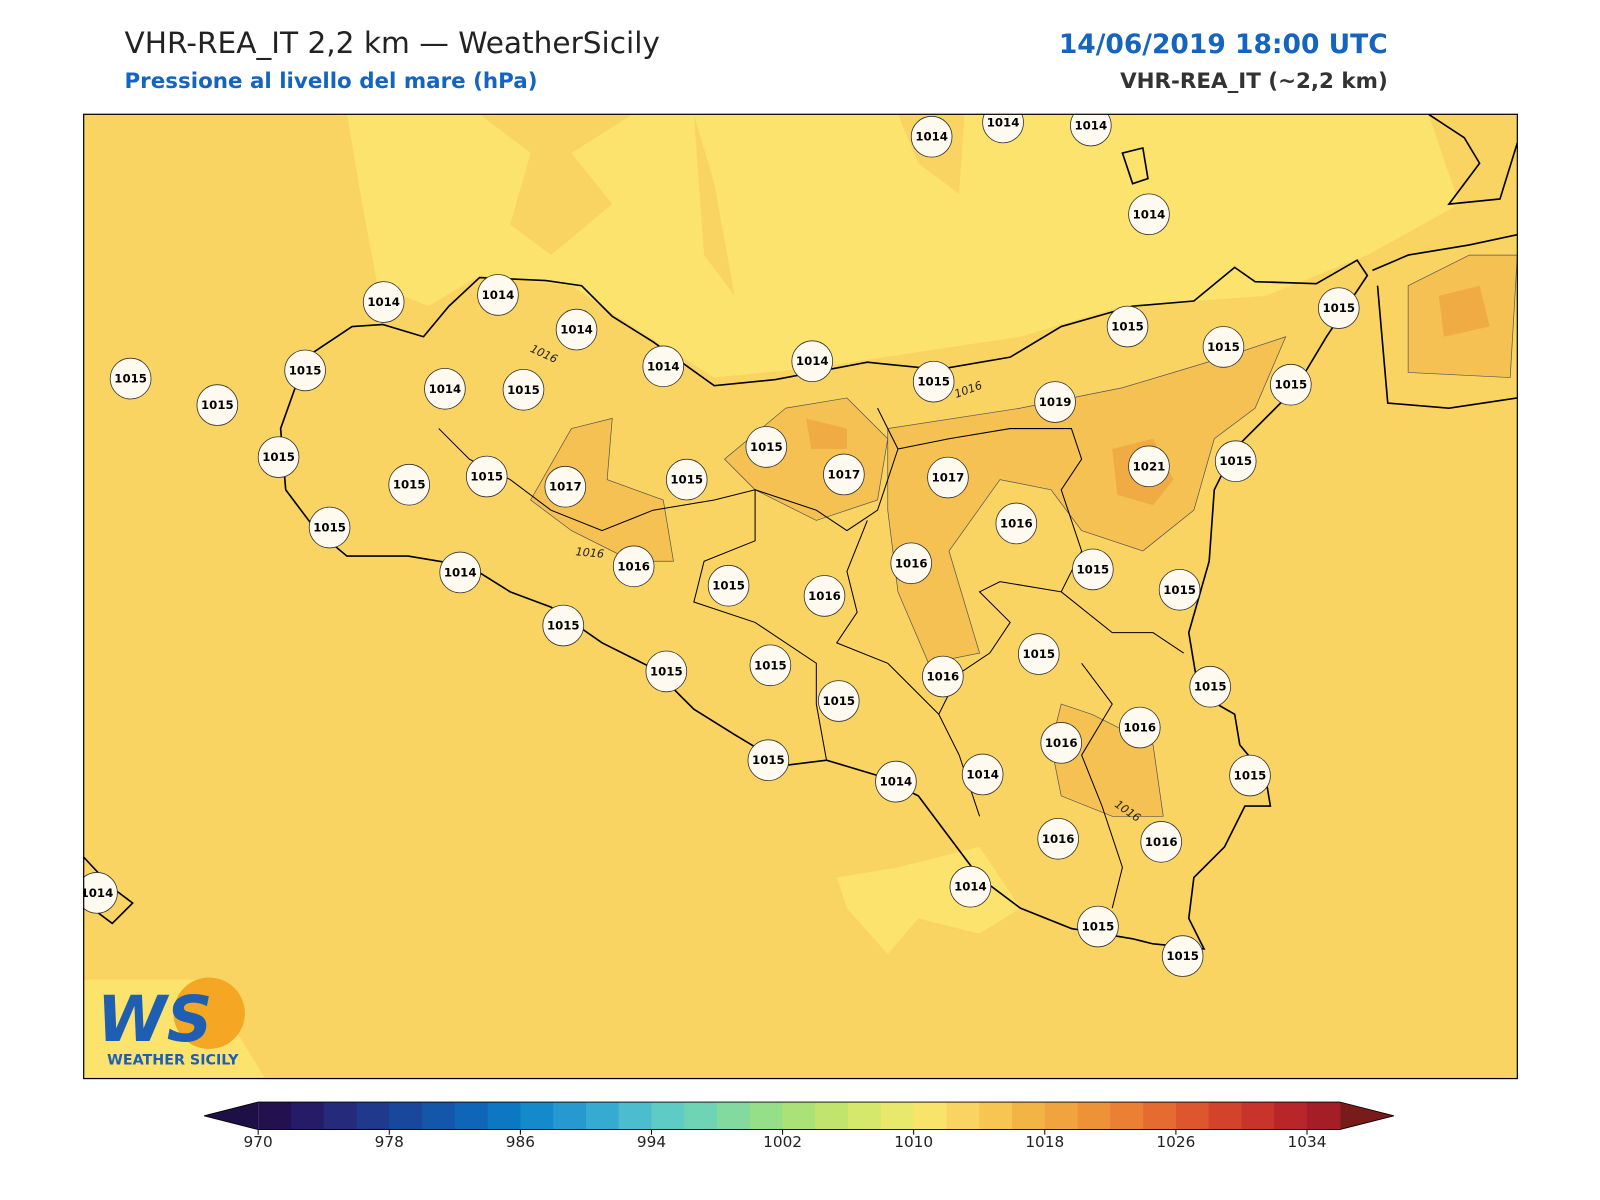  What do you see at coordinates (1254, 81) in the screenshot?
I see `model-label: VHR-REA_IT (~2,2 km)` at bounding box center [1254, 81].